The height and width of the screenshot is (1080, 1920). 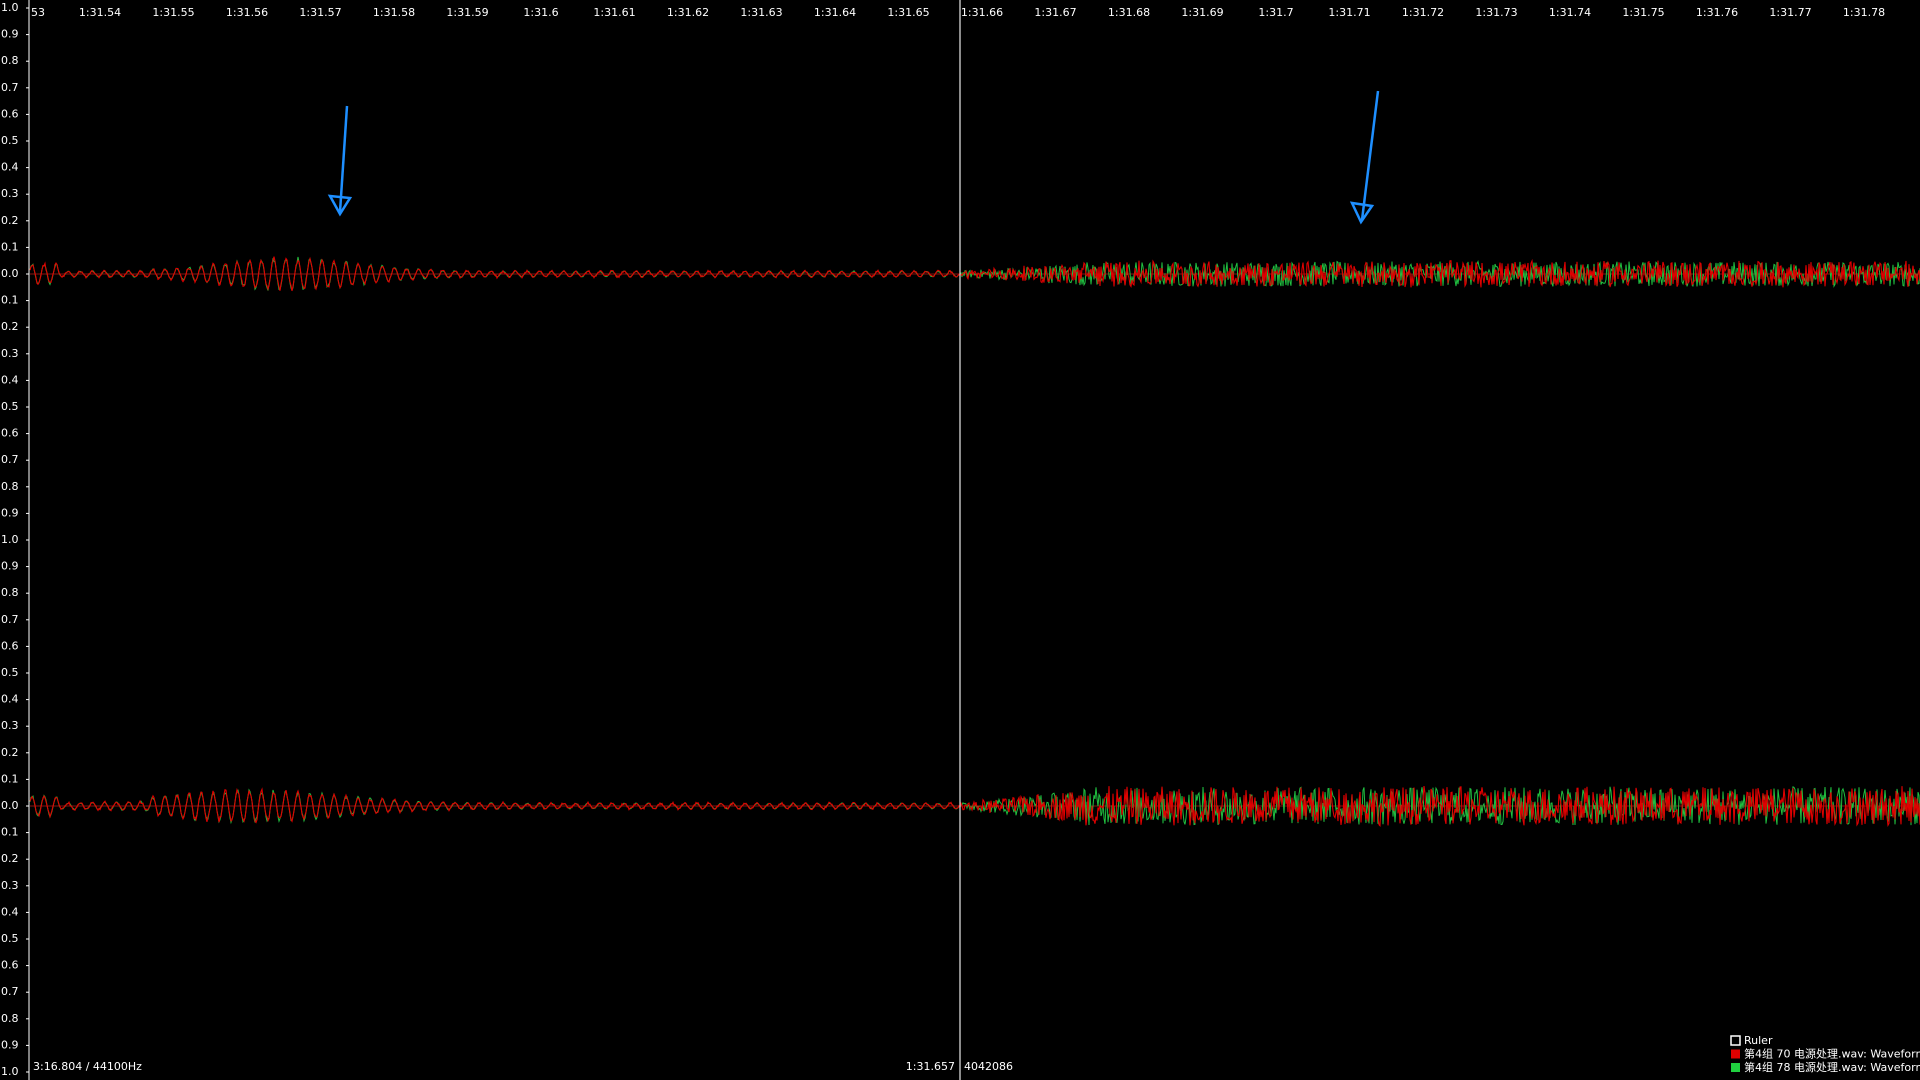 What do you see at coordinates (853, 157) in the screenshot?
I see `arrow` at bounding box center [853, 157].